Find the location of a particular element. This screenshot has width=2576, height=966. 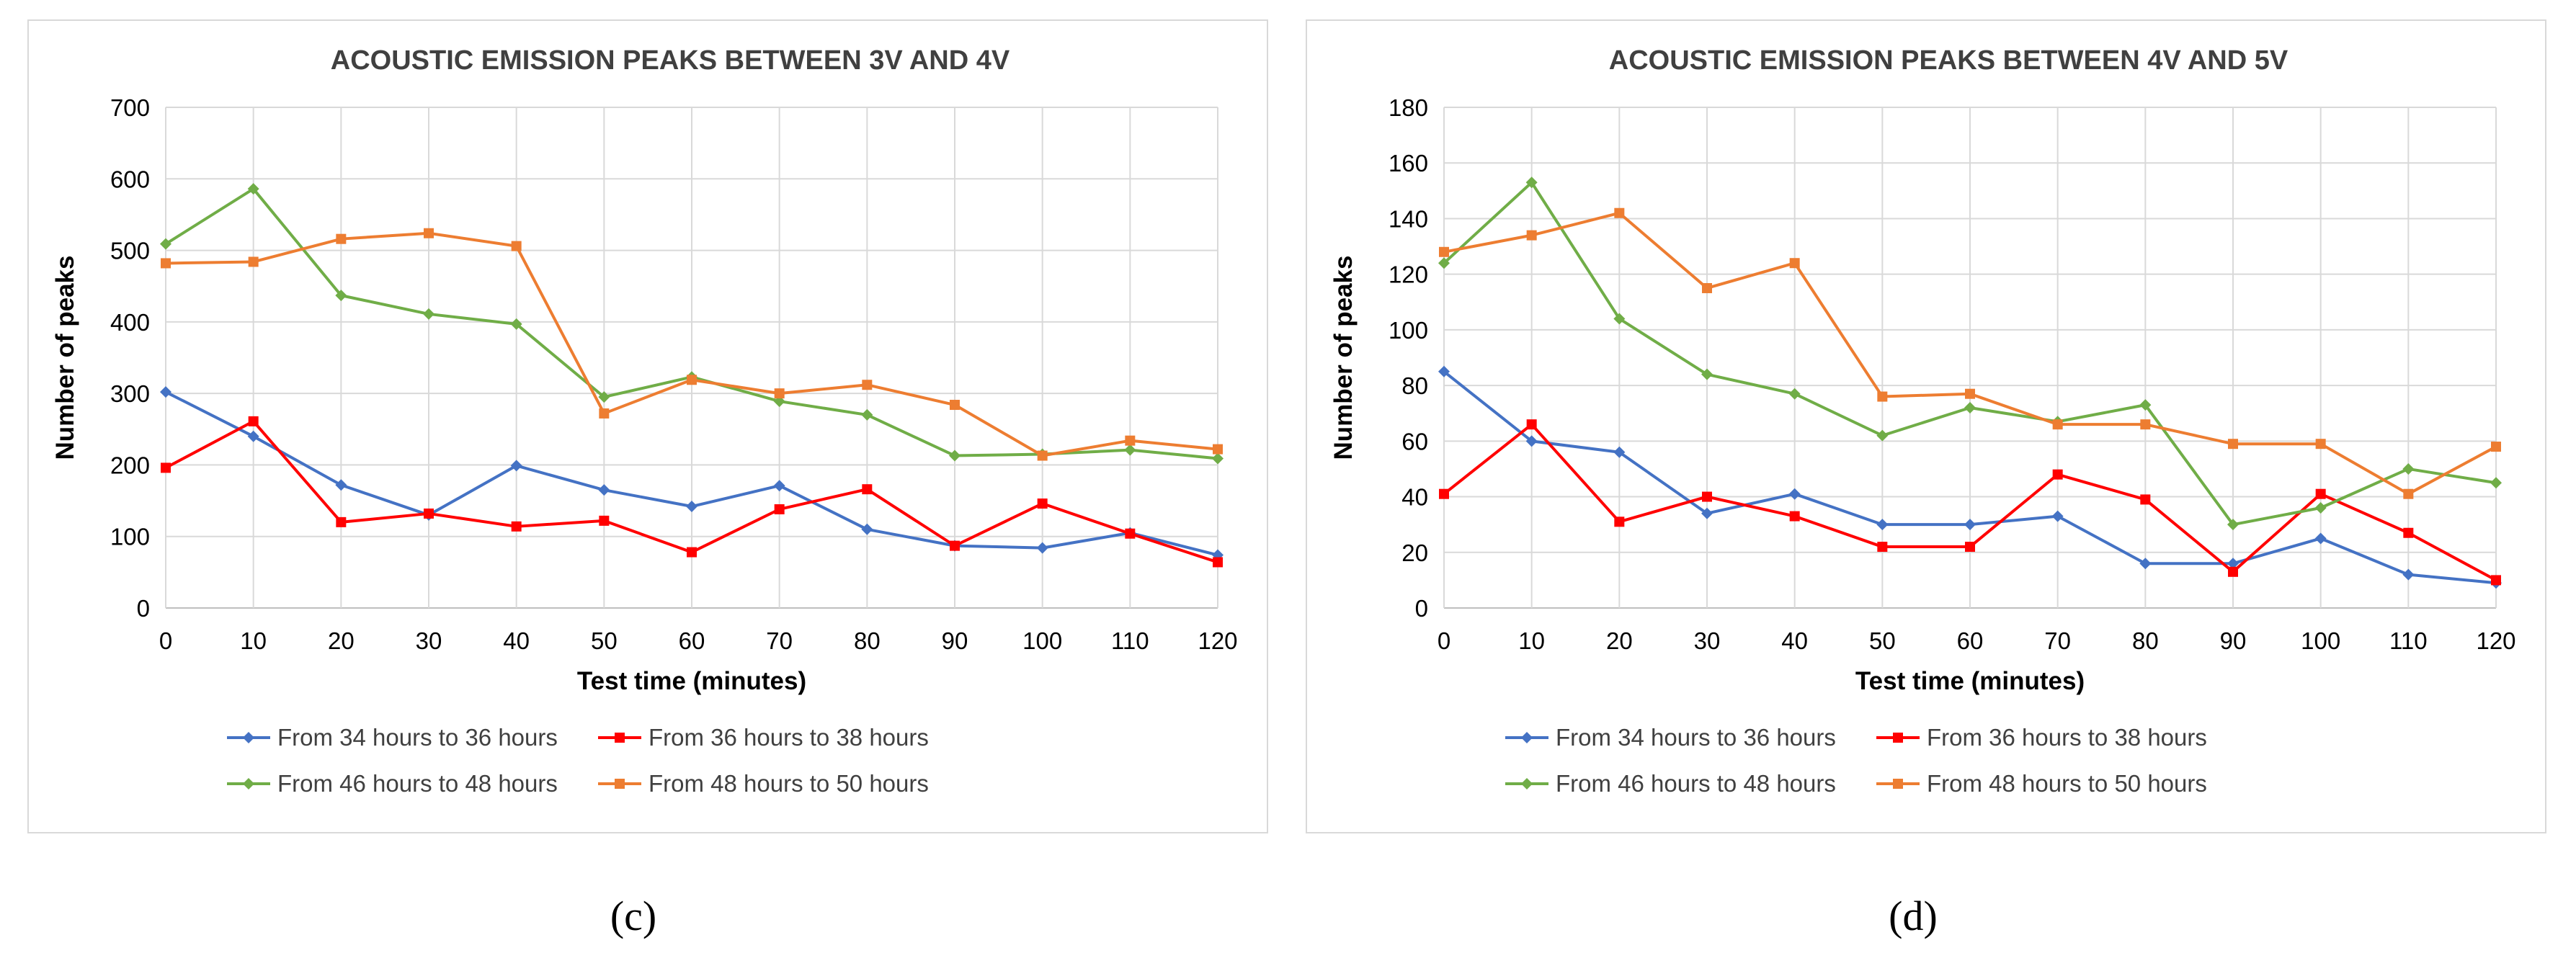

y-tick-label: 500 is located at coordinates (130, 251).